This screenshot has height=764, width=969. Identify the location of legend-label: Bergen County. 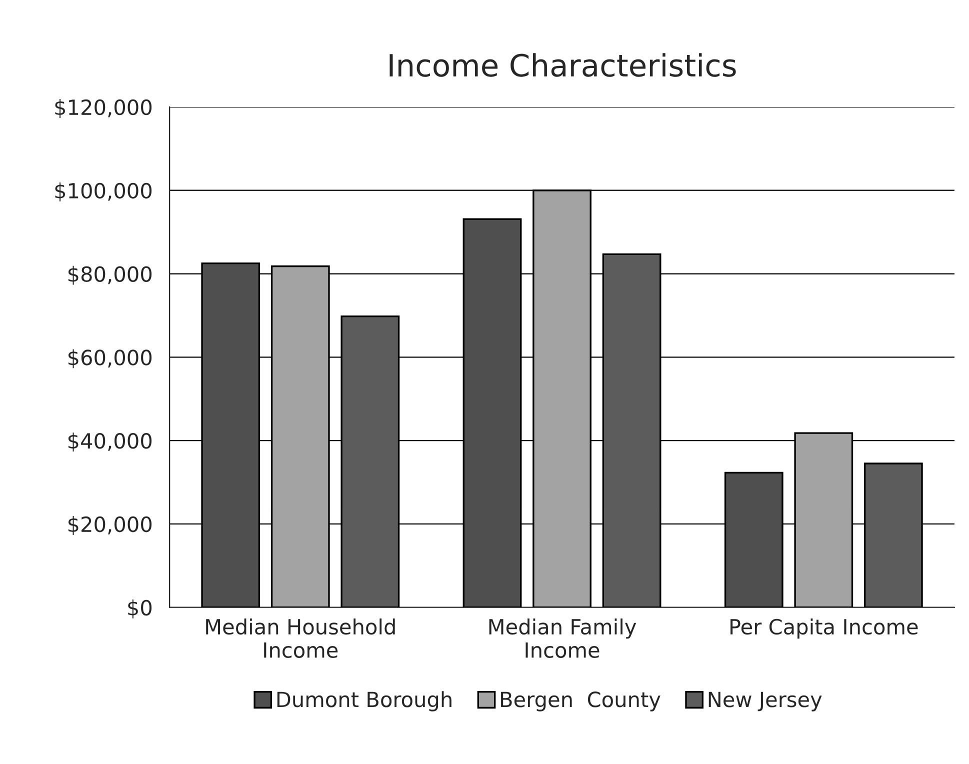
(580, 702).